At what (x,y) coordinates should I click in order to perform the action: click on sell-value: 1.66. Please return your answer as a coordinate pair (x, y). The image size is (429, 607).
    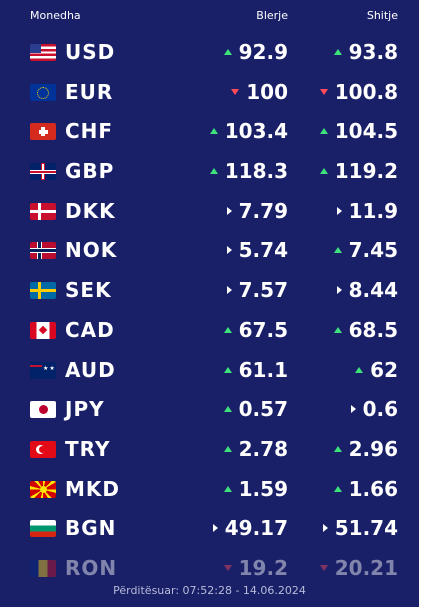
    Looking at the image, I should click on (373, 488).